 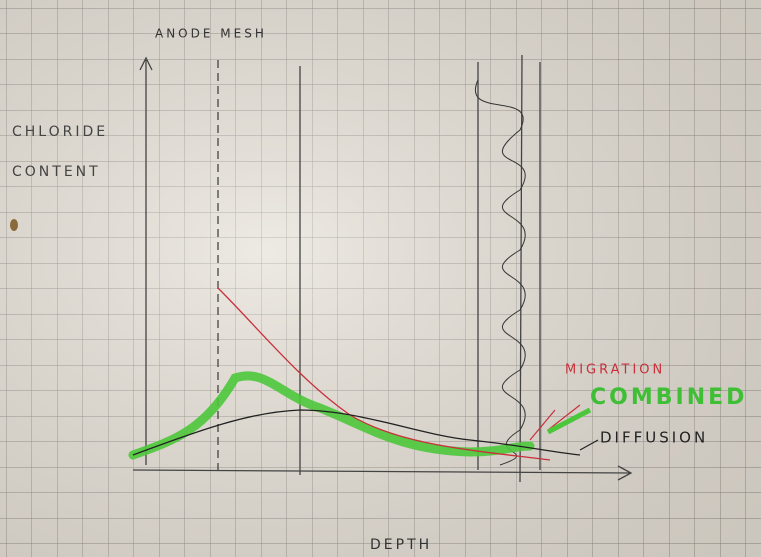 What do you see at coordinates (56, 172) in the screenshot?
I see `y-axis-label: CONTENT` at bounding box center [56, 172].